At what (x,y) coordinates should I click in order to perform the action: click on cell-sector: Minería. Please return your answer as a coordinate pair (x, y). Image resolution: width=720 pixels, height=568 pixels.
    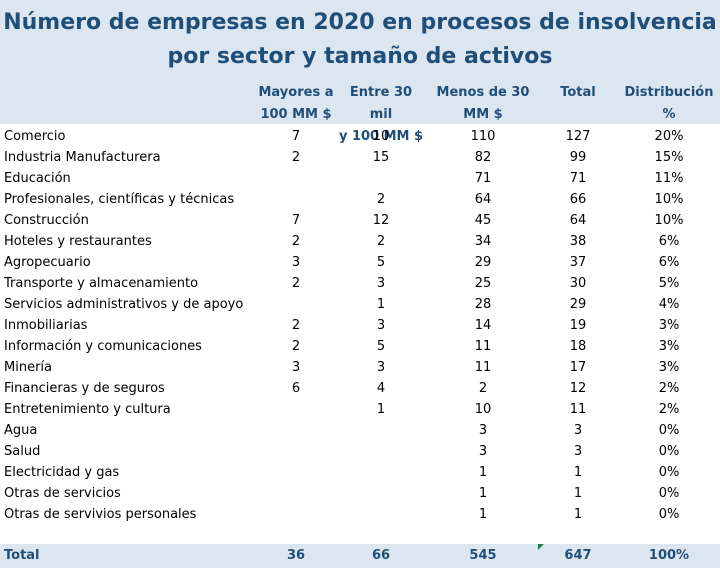
    Looking at the image, I should click on (28, 367).